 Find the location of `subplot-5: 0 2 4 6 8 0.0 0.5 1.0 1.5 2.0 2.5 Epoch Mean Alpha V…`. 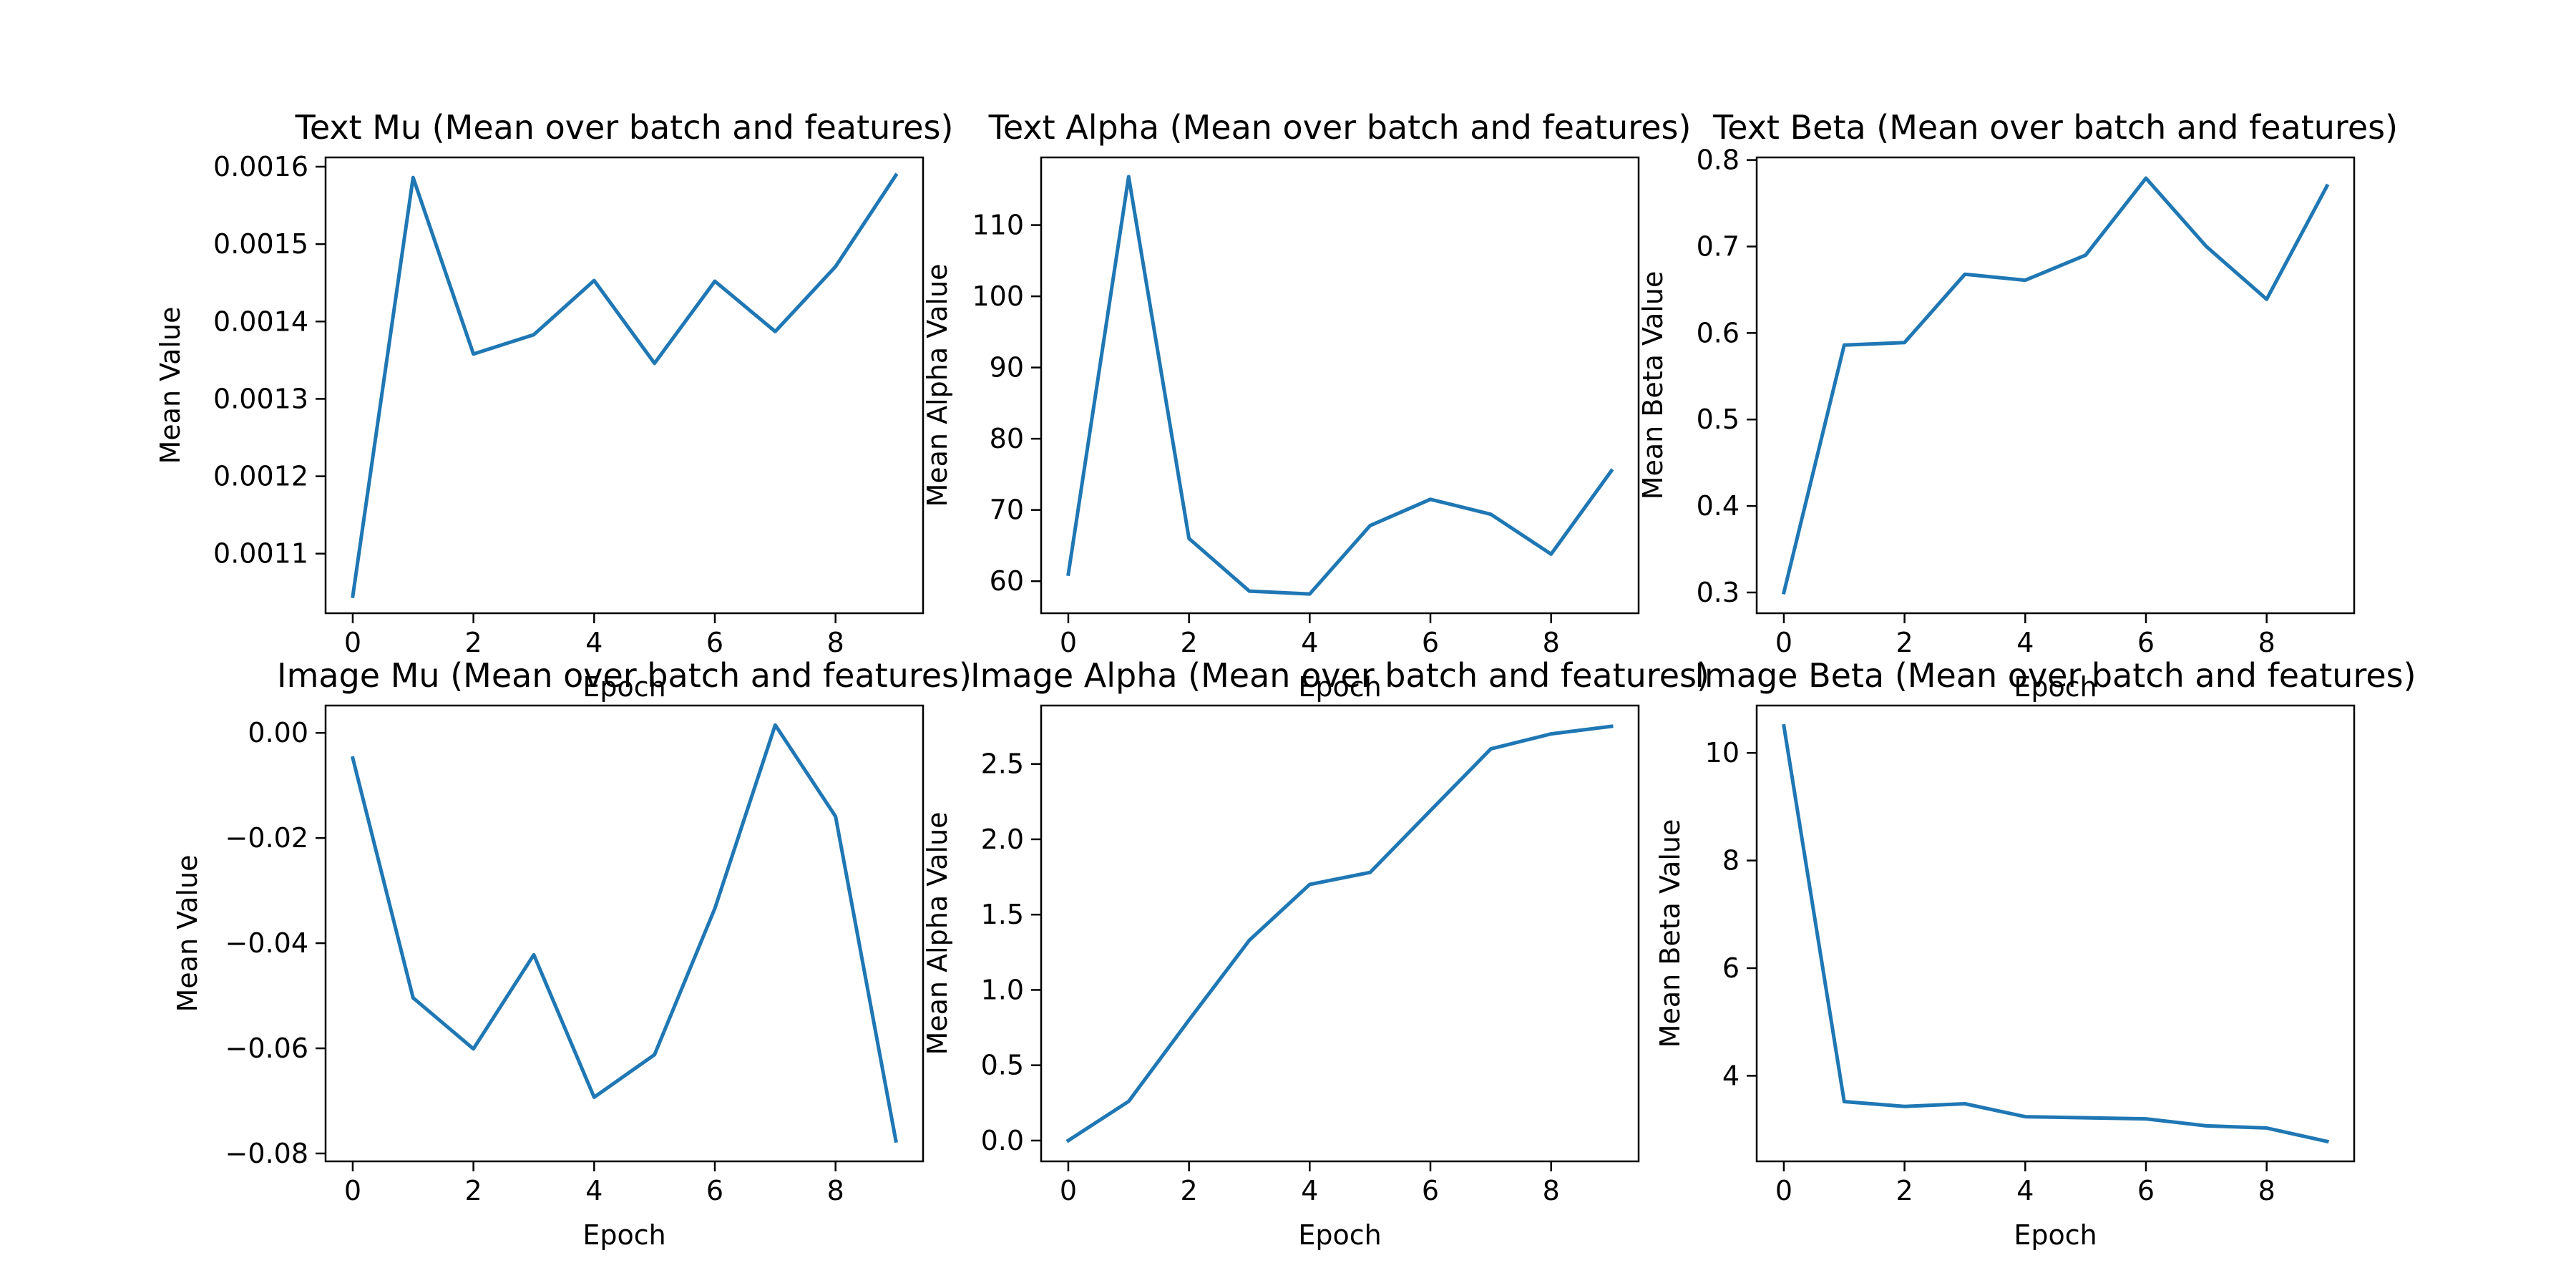

subplot-5: 0 2 4 6 8 0.0 0.5 1.0 1.5 2.0 2.5 Epoch Mean Alpha V… is located at coordinates (1315, 953).